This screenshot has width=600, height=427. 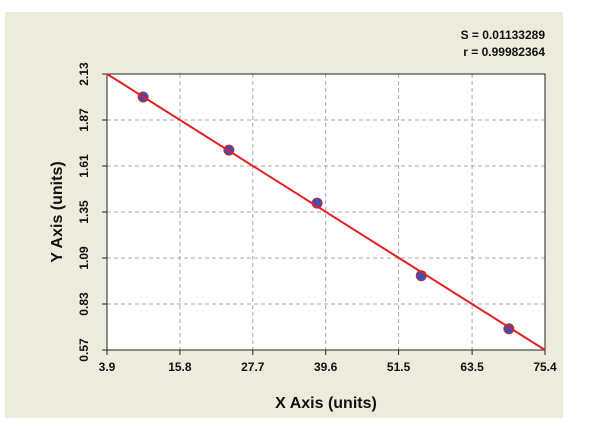 What do you see at coordinates (84, 166) in the screenshot?
I see `y-tick-label: 1.61` at bounding box center [84, 166].